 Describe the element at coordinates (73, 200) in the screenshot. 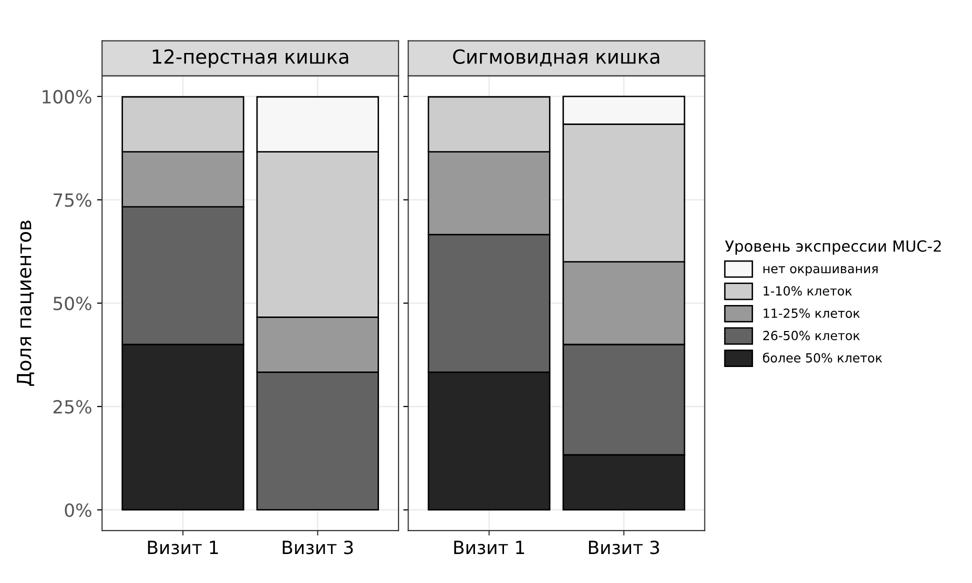

I see `y-tick-label: 75%` at that location.